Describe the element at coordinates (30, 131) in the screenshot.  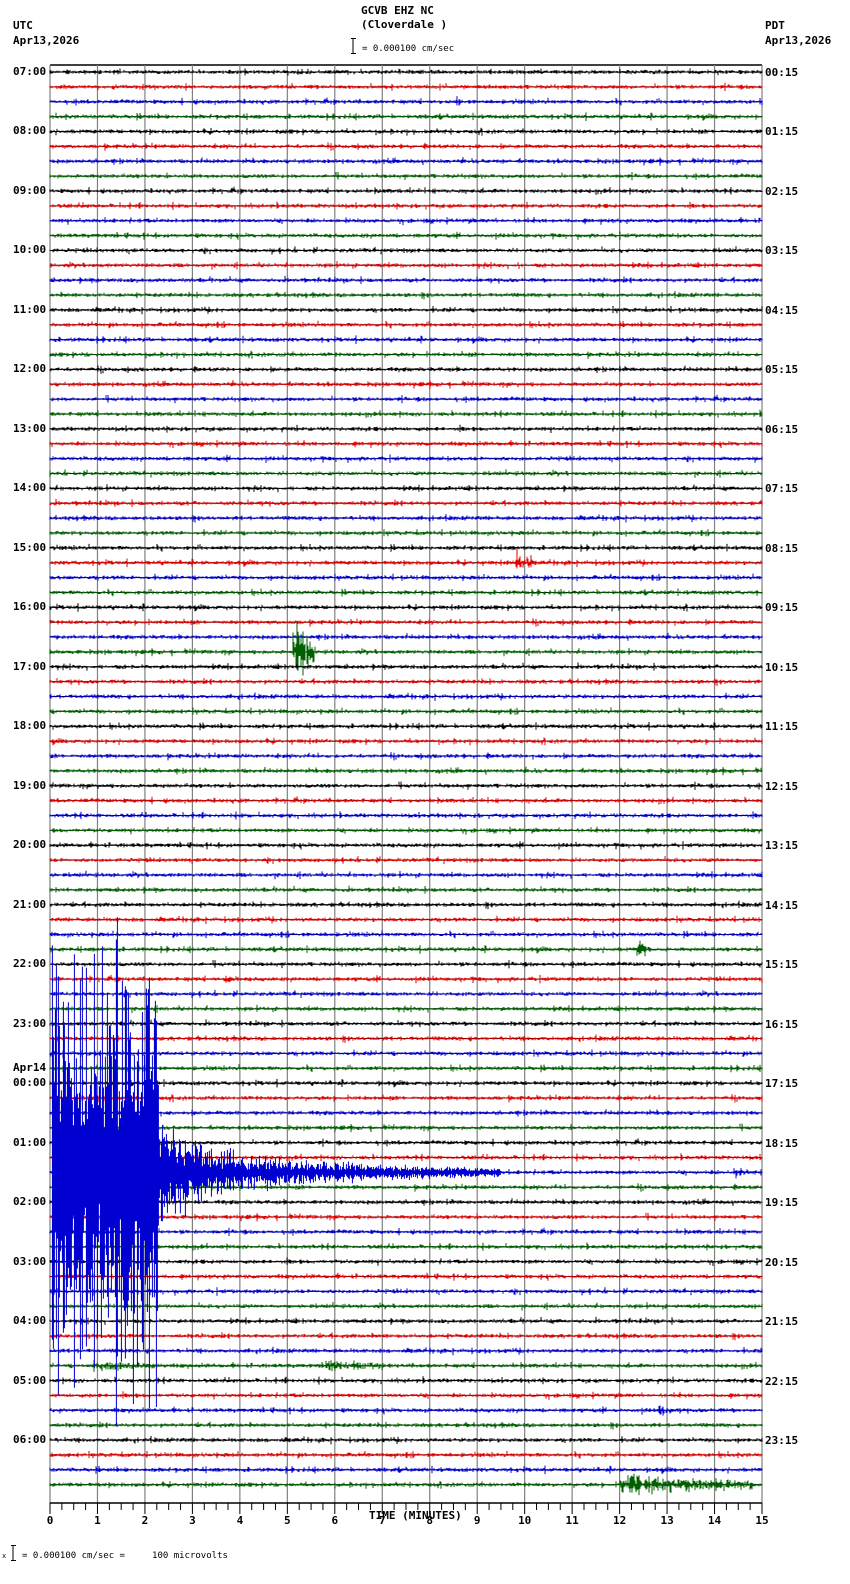
I see `utc-hour-label: 08:00` at that location.